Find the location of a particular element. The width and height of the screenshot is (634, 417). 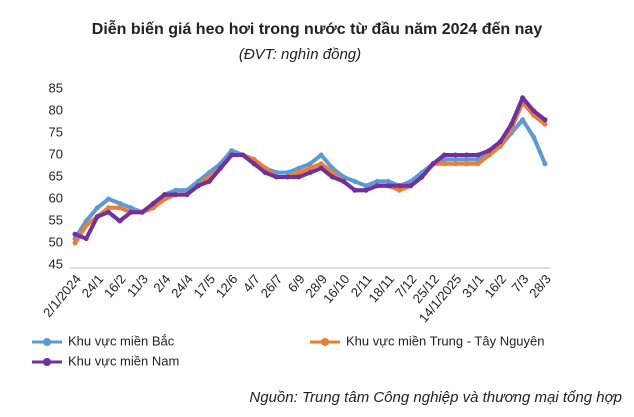

y-tick-label: 75 is located at coordinates (56, 131).